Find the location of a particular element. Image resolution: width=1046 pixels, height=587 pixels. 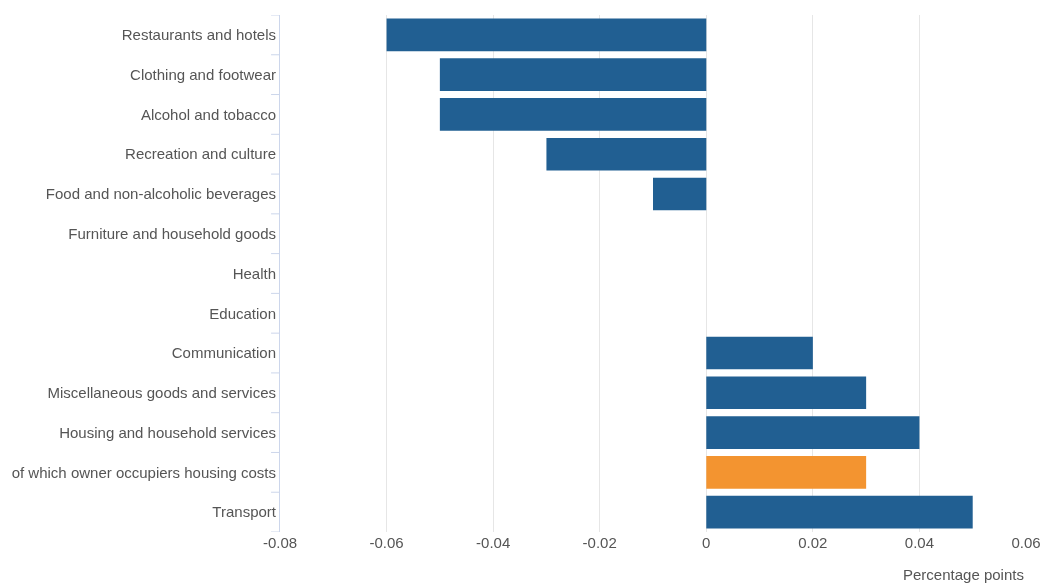

x-tick-label: 0 is located at coordinates (706, 542).